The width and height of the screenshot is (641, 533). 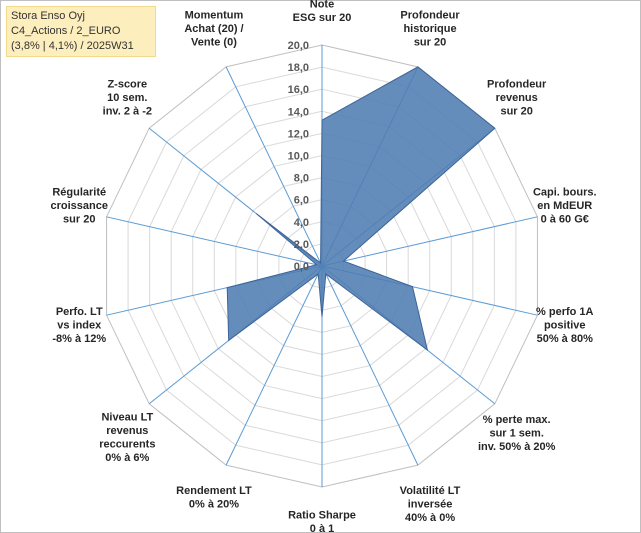 What do you see at coordinates (322, 516) in the screenshot?
I see `category-label-line: Ratio Sharpe` at bounding box center [322, 516].